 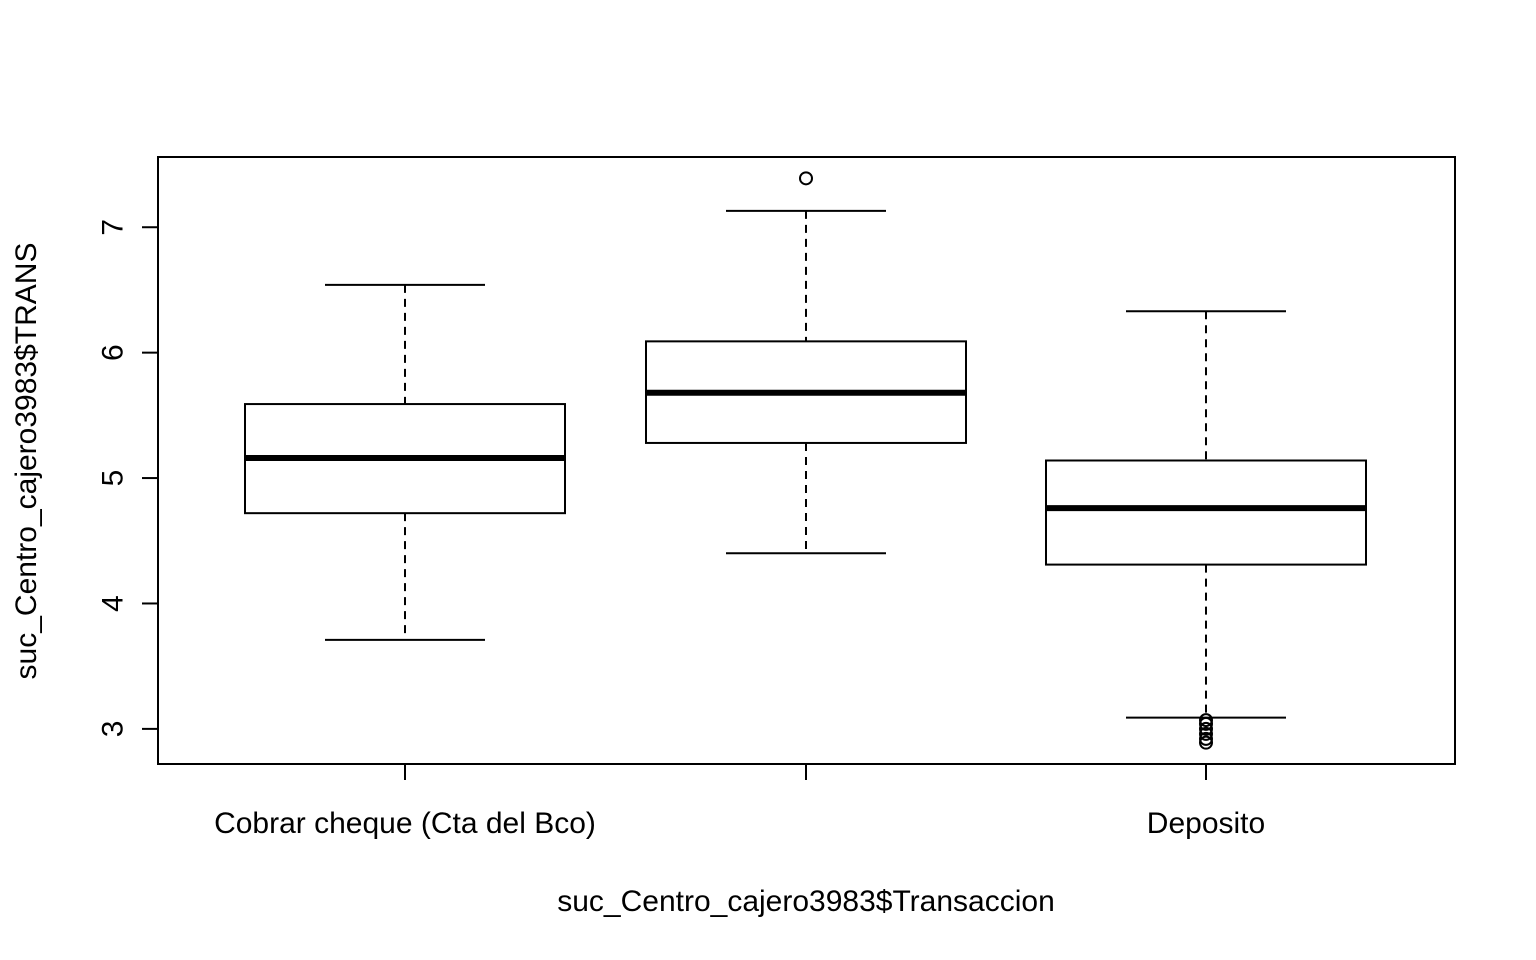 What do you see at coordinates (113, 729) in the screenshot?
I see `y-tick-label-0: 3` at bounding box center [113, 729].